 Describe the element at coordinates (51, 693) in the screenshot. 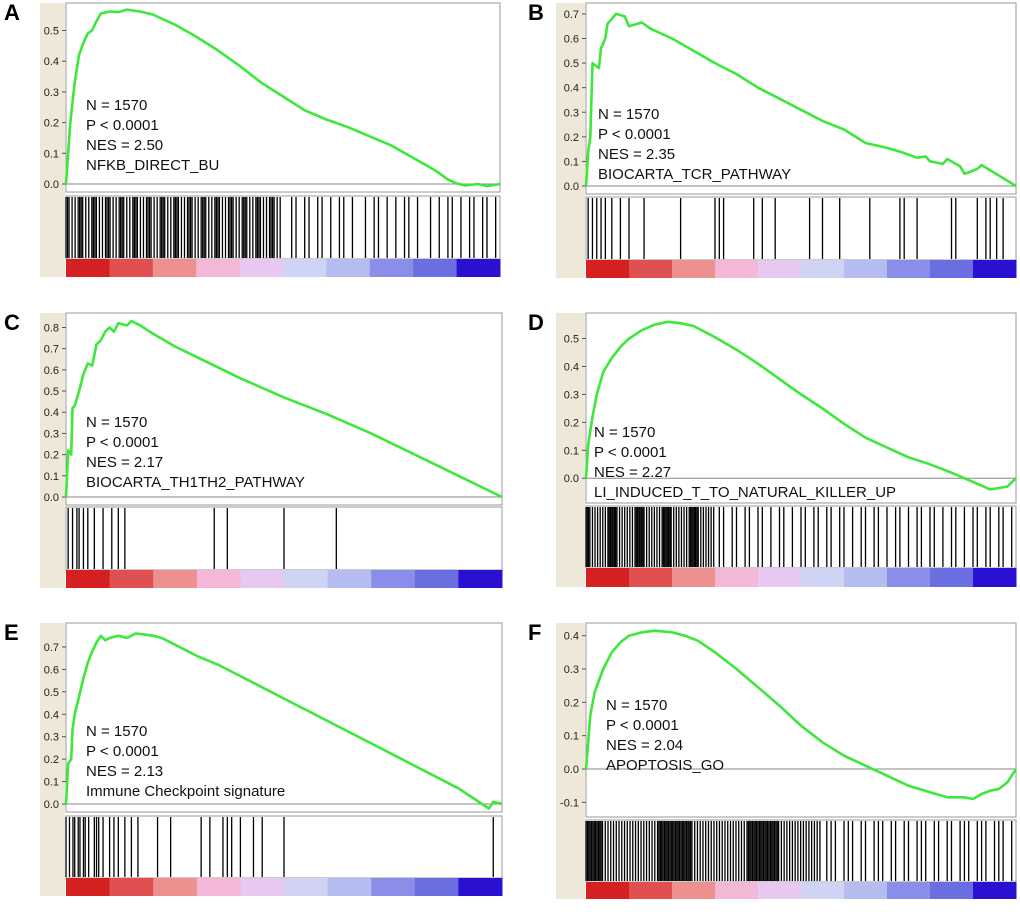

I see `y-tick-label-e-5: 0.5` at that location.